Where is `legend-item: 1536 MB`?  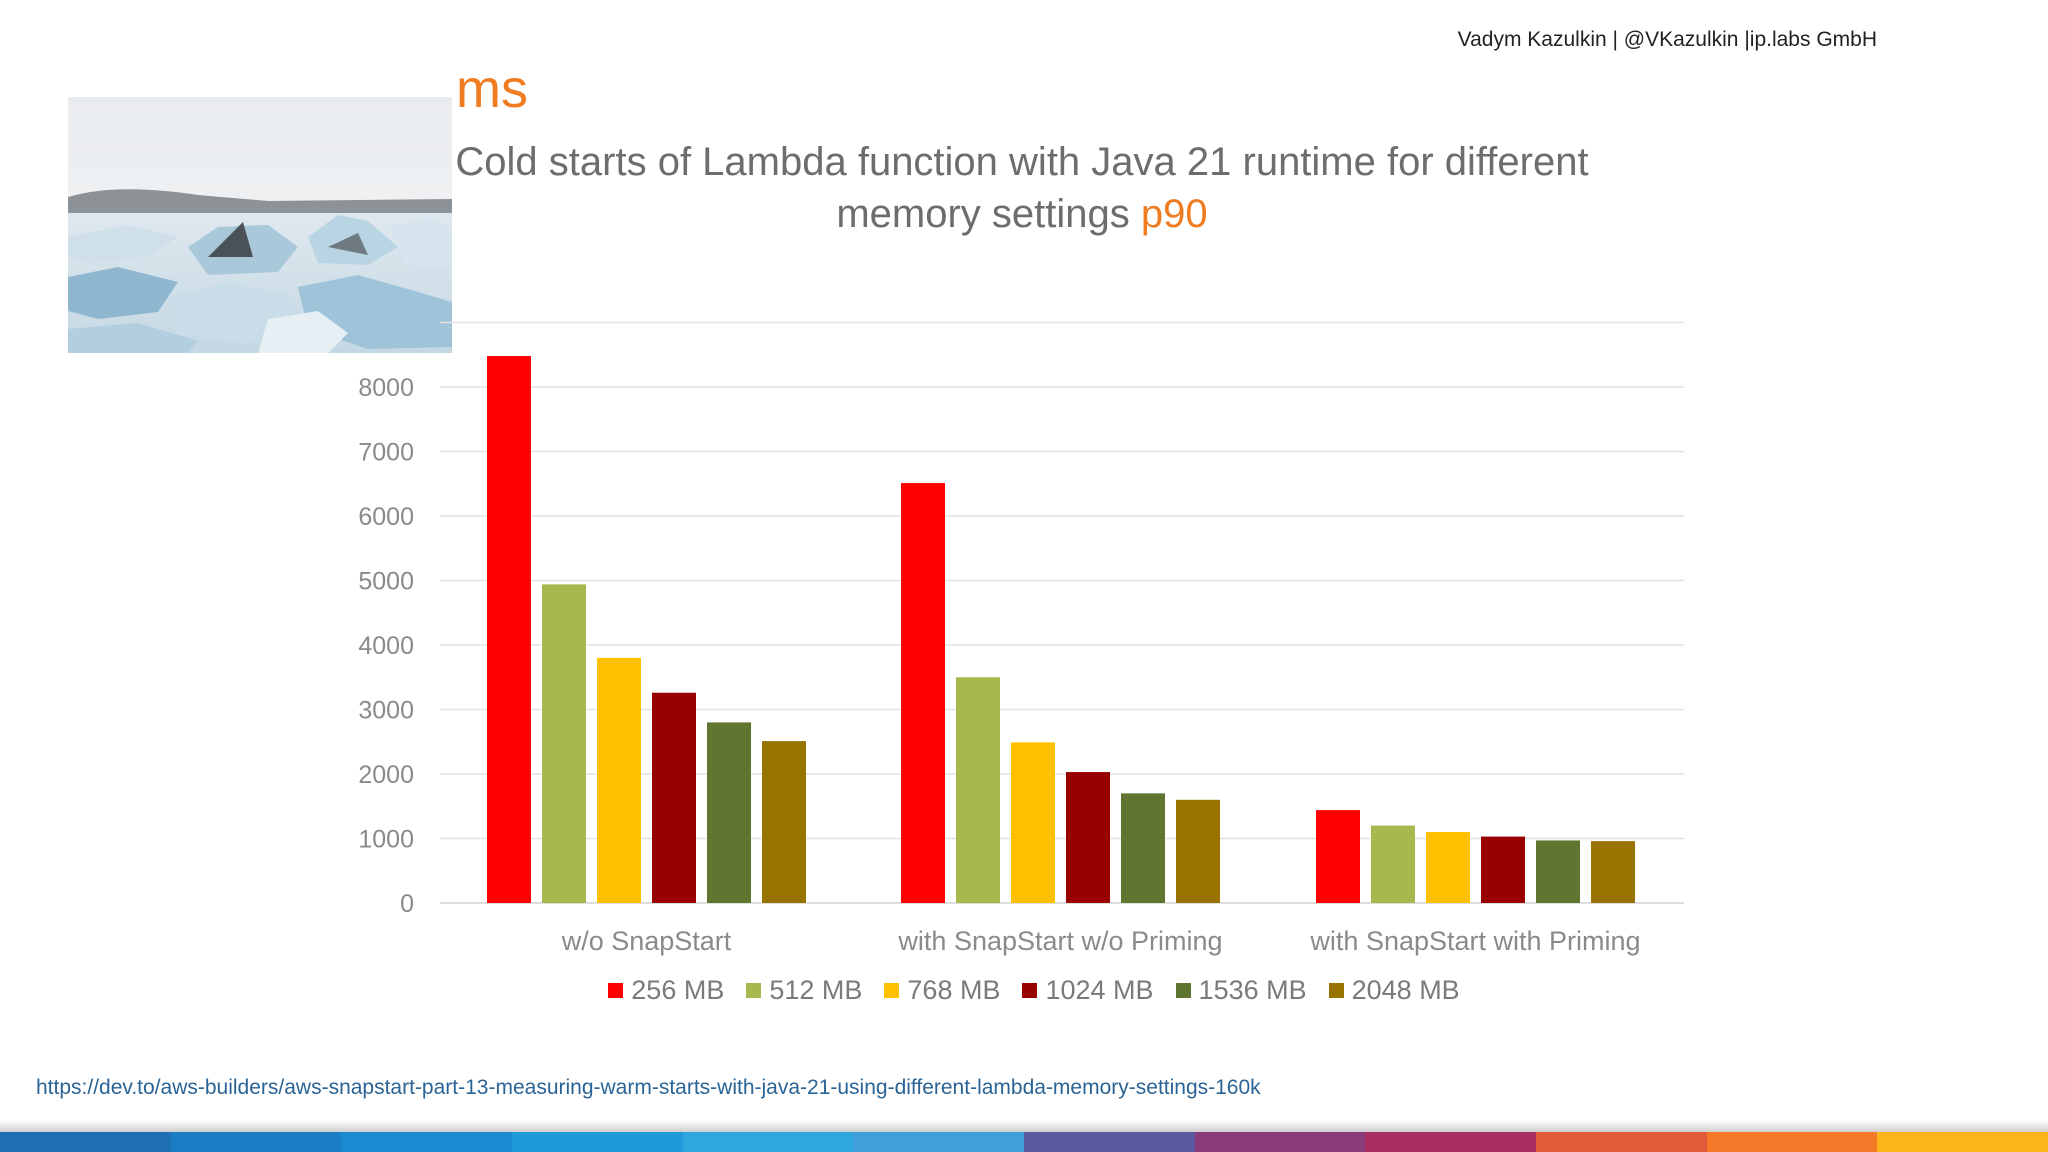 legend-item: 1536 MB is located at coordinates (1241, 990).